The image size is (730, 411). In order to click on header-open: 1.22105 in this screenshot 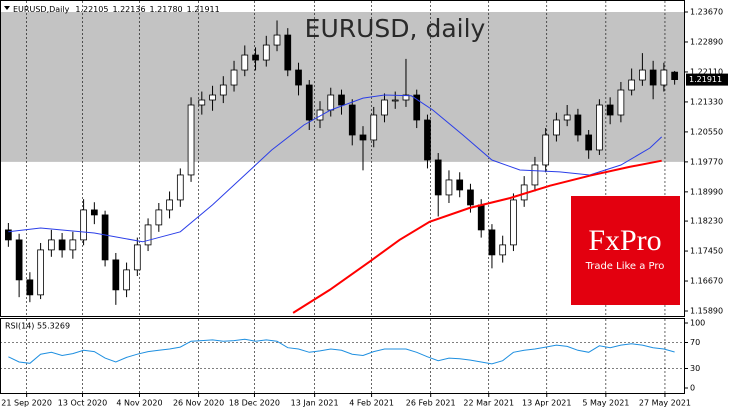, I will do `click(91, 9)`.